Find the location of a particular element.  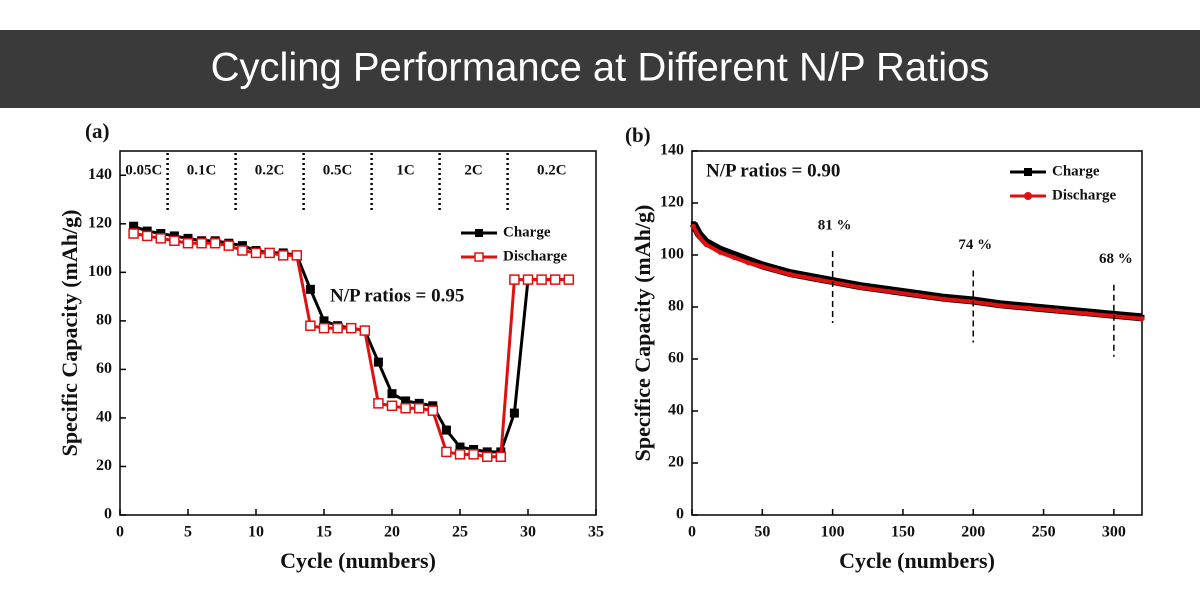

y-axis-label: Specific Capacity (mAh/g) is located at coordinates (69, 333).